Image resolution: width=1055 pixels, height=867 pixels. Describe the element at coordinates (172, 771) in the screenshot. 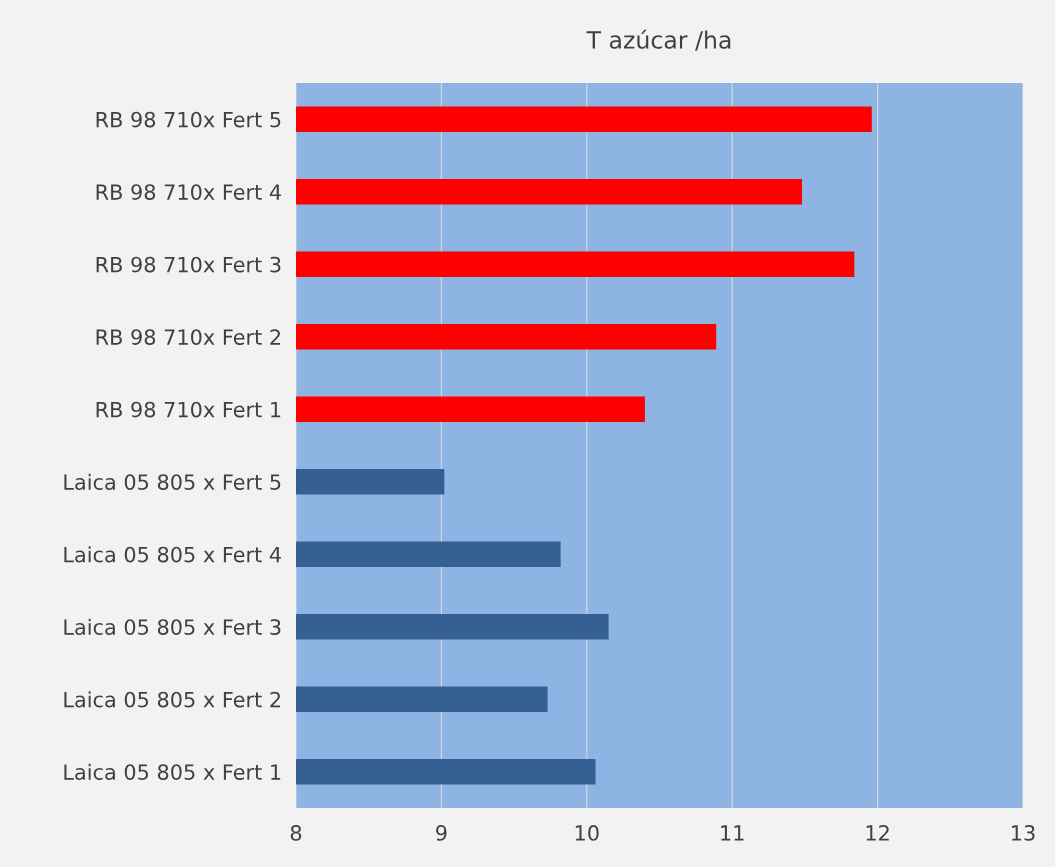

I see `y-tick-label: Laica 05 805 x Fert 1` at that location.